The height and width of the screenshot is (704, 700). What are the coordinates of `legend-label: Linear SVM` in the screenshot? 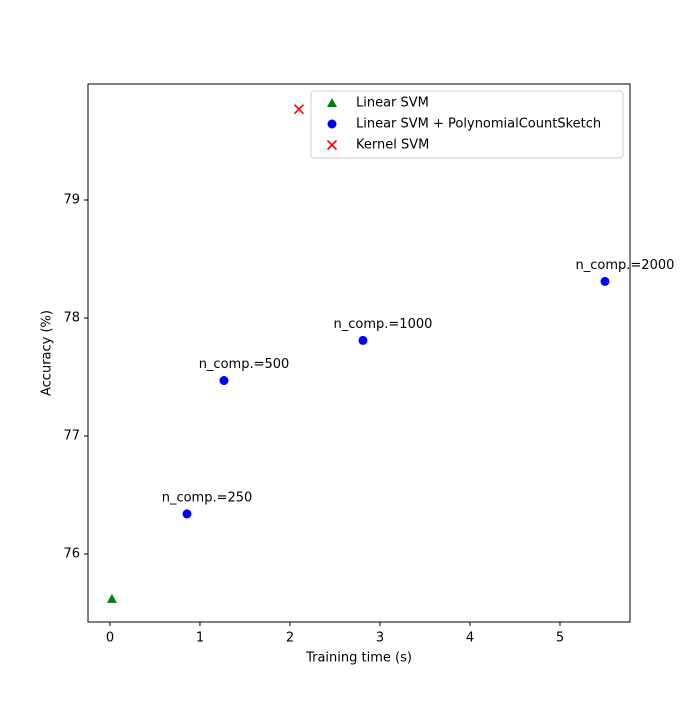 It's located at (392, 103).